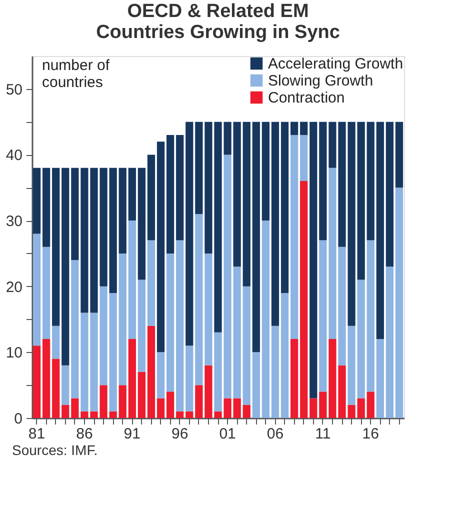  I want to click on legend-label: Contraction, so click(306, 98).